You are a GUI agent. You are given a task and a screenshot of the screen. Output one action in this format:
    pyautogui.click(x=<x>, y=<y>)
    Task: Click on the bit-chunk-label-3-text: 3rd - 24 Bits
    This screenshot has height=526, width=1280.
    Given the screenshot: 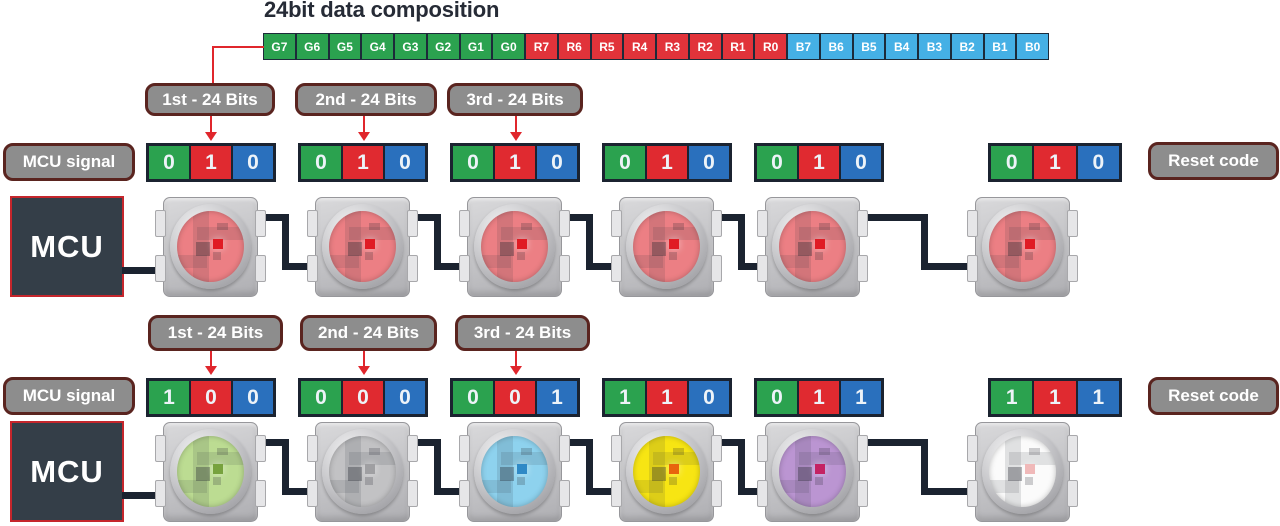 What is the action you would take?
    pyautogui.click(x=515, y=99)
    